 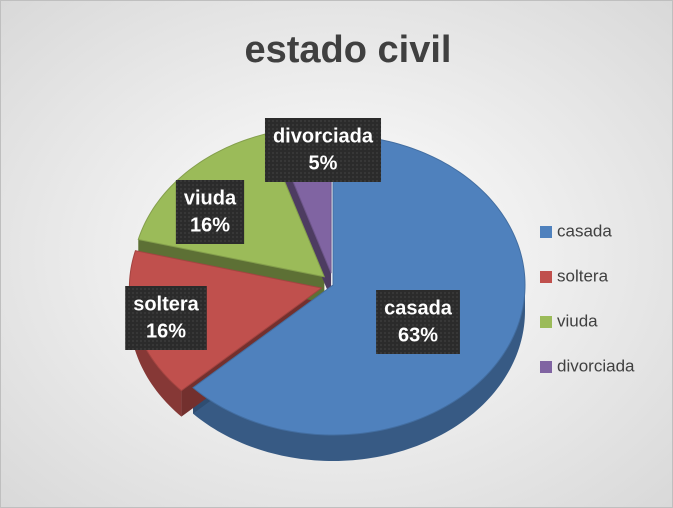 What do you see at coordinates (583, 275) in the screenshot?
I see `legend-label: soltera` at bounding box center [583, 275].